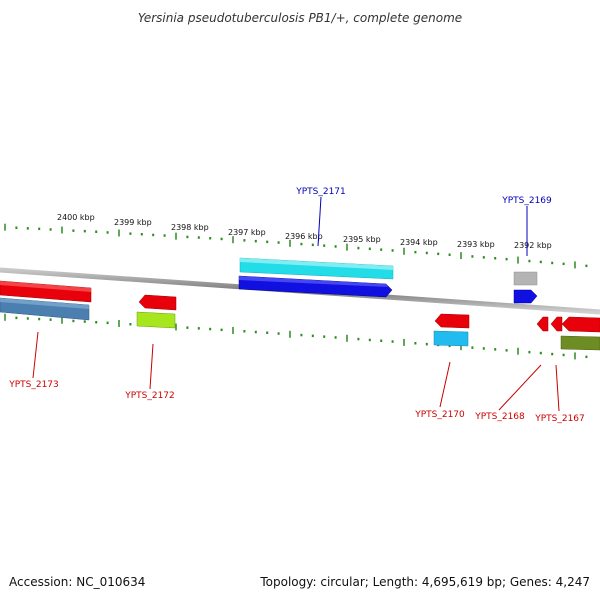 The image size is (600, 600). Describe the element at coordinates (419, 242) in the screenshot. I see `kbp-label-2394: 2394 kbp` at that location.